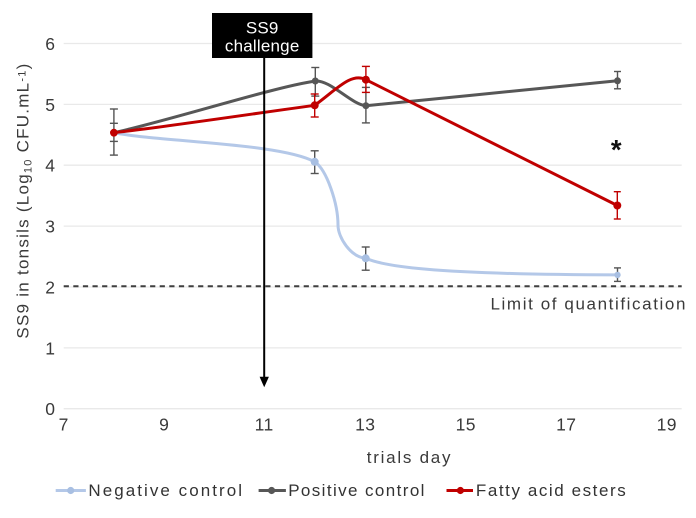  I want to click on svg-text: 7, so click(64, 424).